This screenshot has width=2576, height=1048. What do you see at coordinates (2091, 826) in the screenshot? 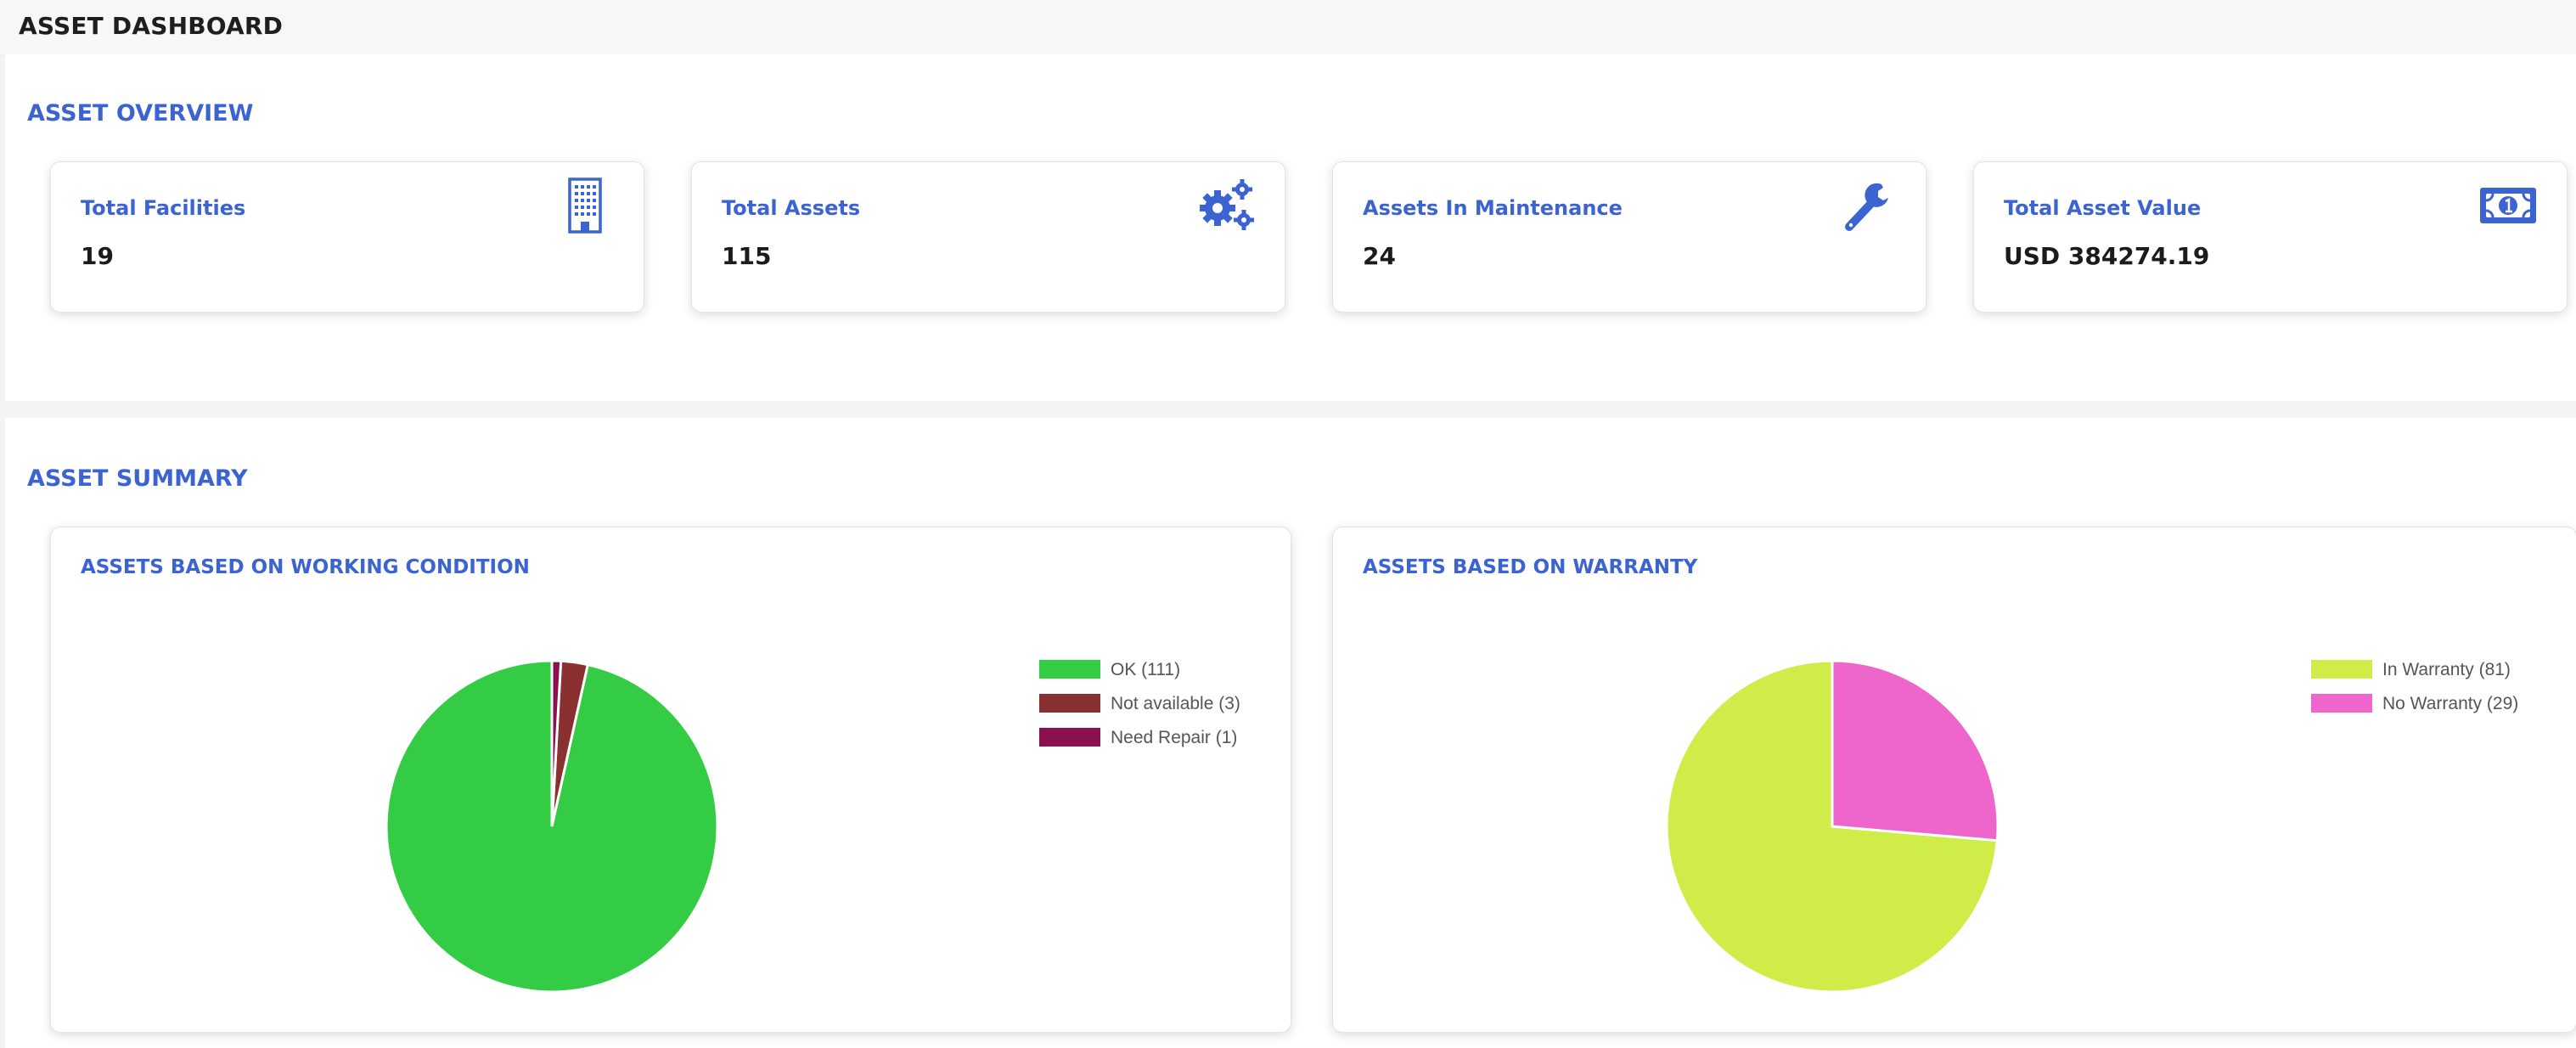
I see `warranty-pie-chart: In Warranty (81) No Warranty (29)` at bounding box center [2091, 826].